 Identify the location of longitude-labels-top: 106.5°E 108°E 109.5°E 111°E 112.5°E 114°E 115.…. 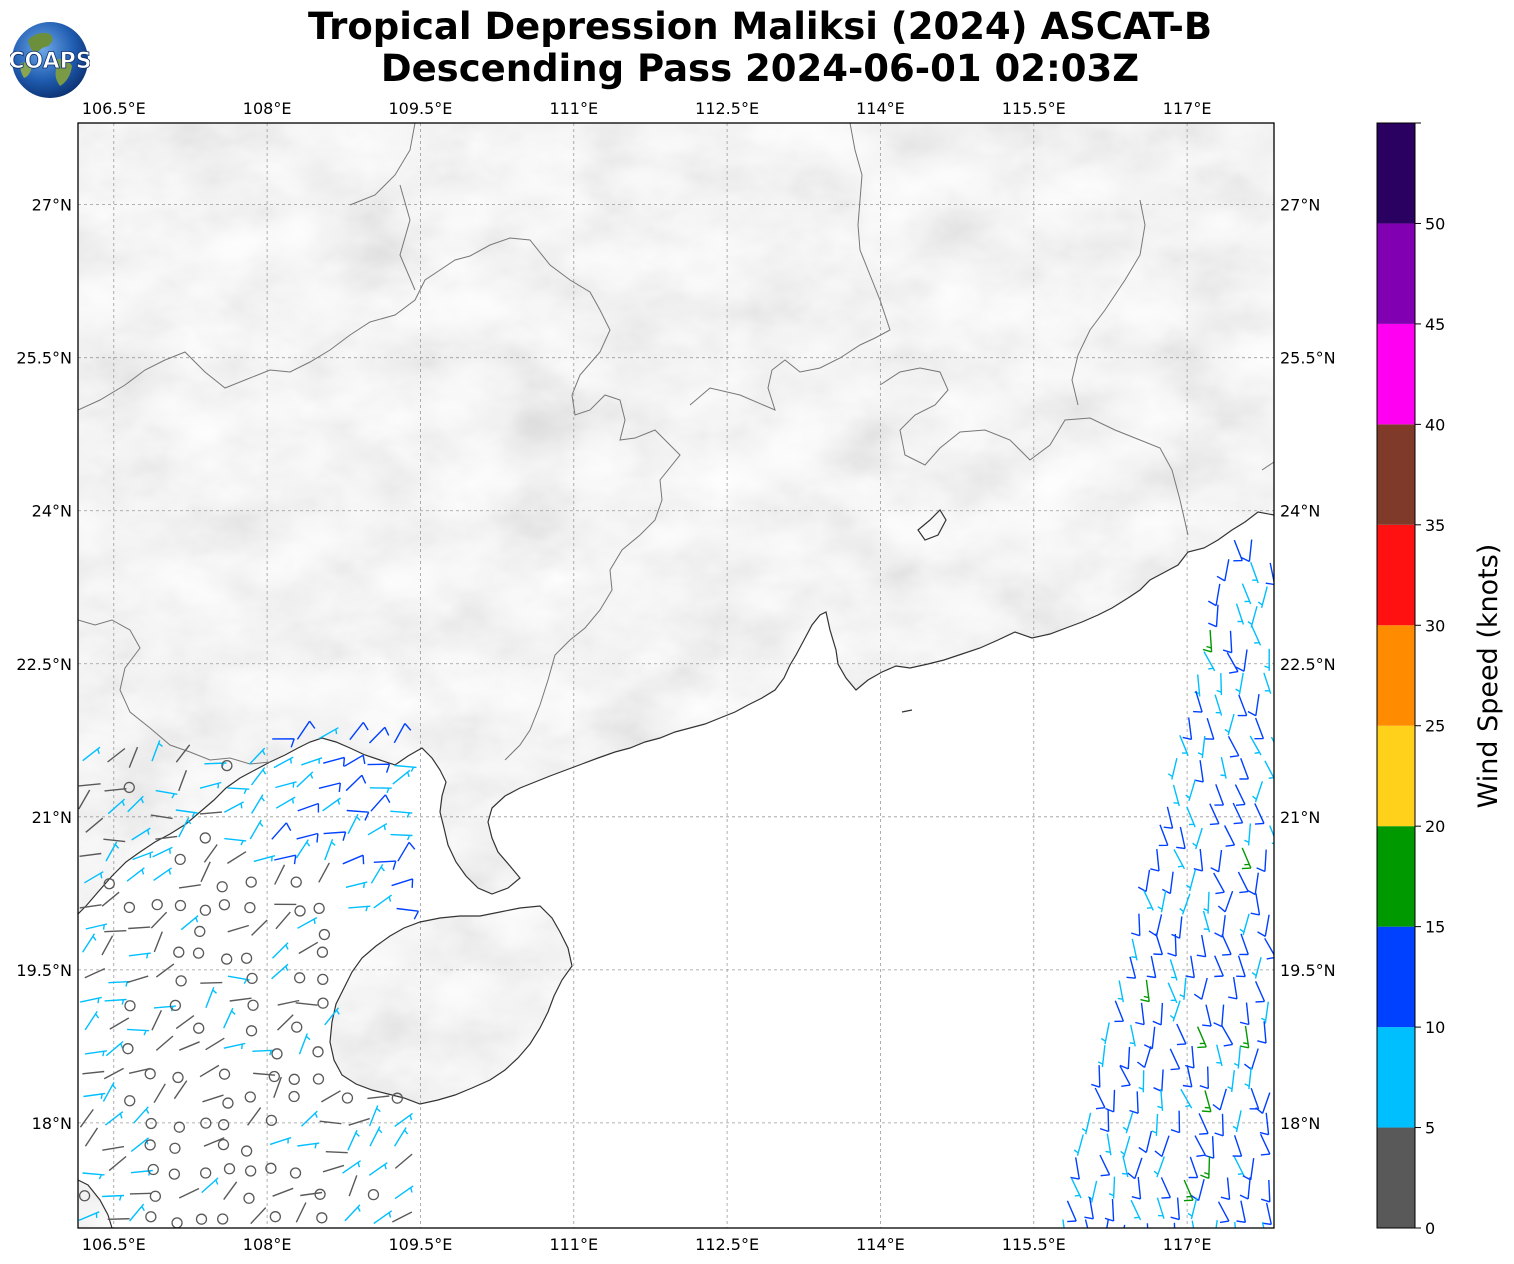
(647, 108).